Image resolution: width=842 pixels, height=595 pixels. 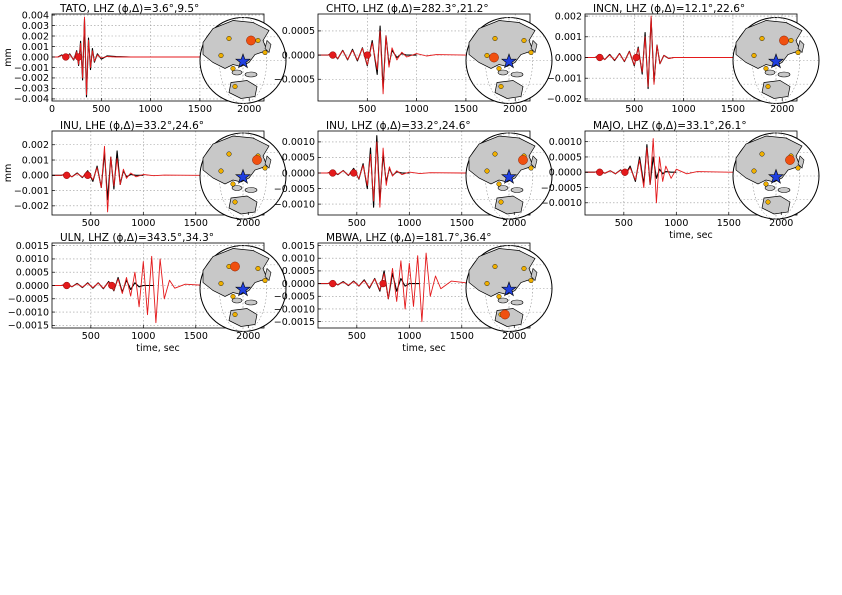 What do you see at coordinates (32, 246) in the screenshot?
I see `y-tick-label: 0.0015` at bounding box center [32, 246].